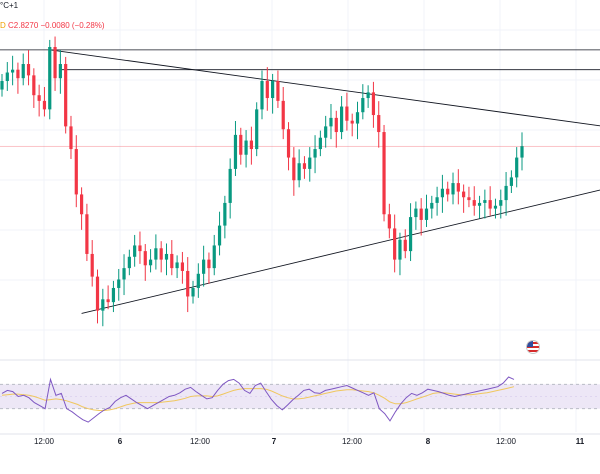 This screenshot has width=600, height=474. Describe the element at coordinates (533, 347) in the screenshot. I see `us-flag-icon` at that location.